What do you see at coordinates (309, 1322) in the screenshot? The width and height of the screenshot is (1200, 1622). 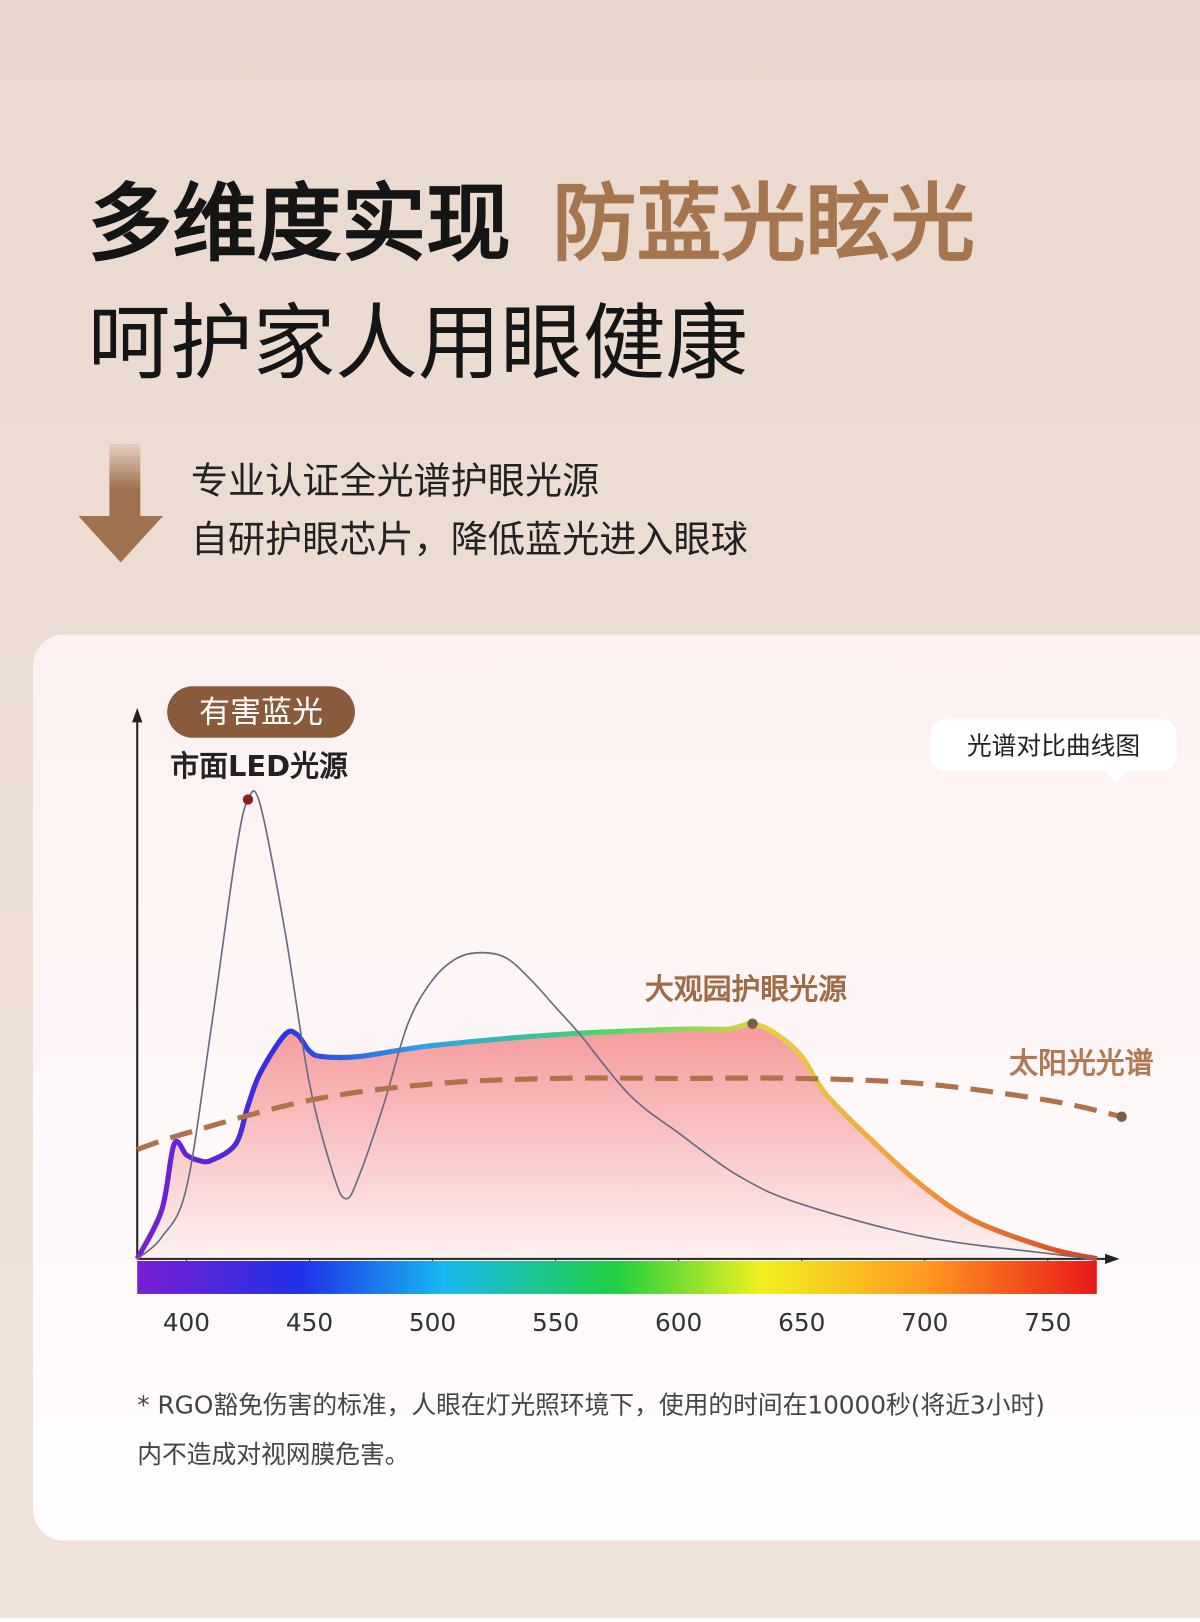 I see `x-tick-label: 450` at bounding box center [309, 1322].